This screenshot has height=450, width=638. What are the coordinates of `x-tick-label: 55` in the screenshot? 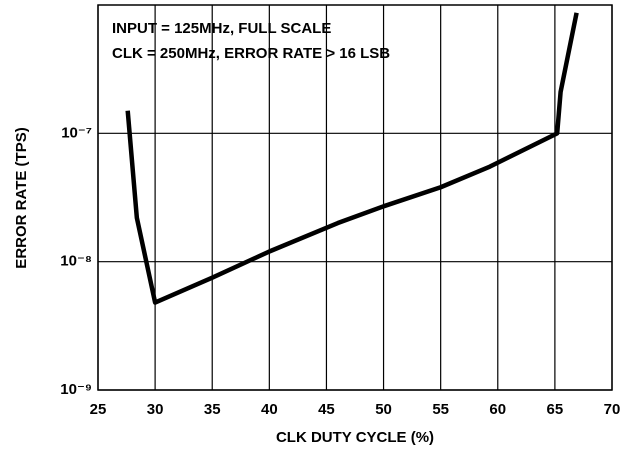 It's located at (440, 409).